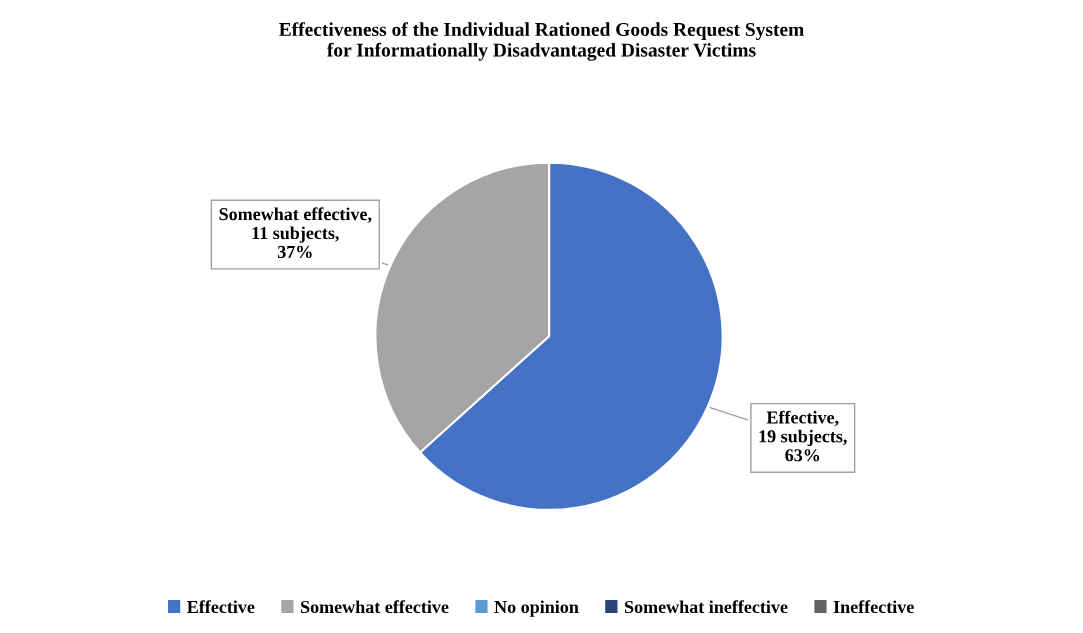 Image resolution: width=1083 pixels, height=633 pixels. What do you see at coordinates (221, 607) in the screenshot?
I see `legend-label: Effective` at bounding box center [221, 607].